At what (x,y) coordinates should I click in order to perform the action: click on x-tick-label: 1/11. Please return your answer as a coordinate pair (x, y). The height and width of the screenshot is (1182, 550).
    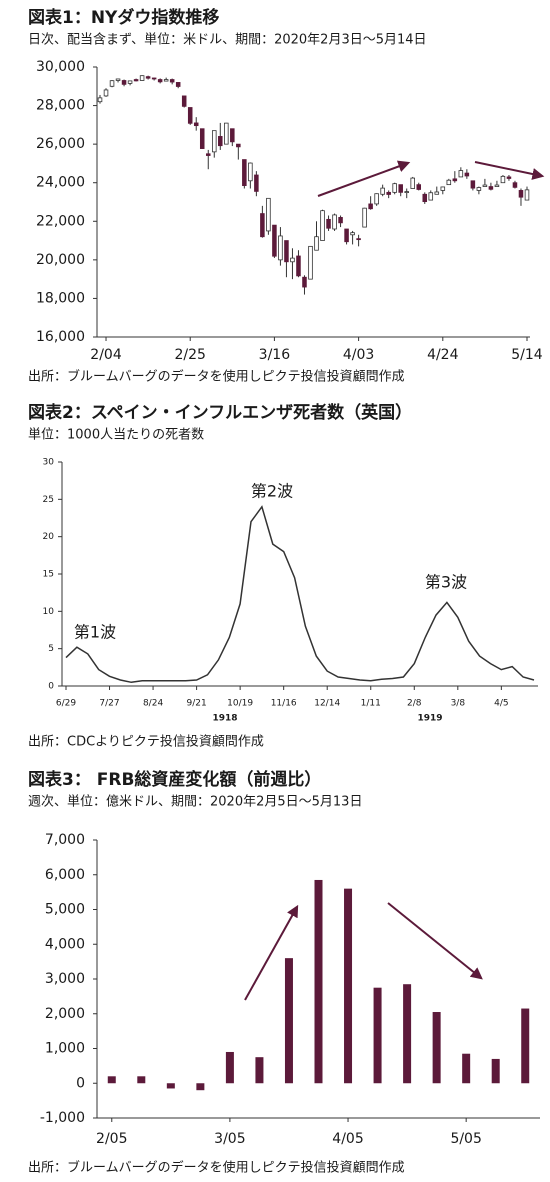
    Looking at the image, I should click on (371, 704).